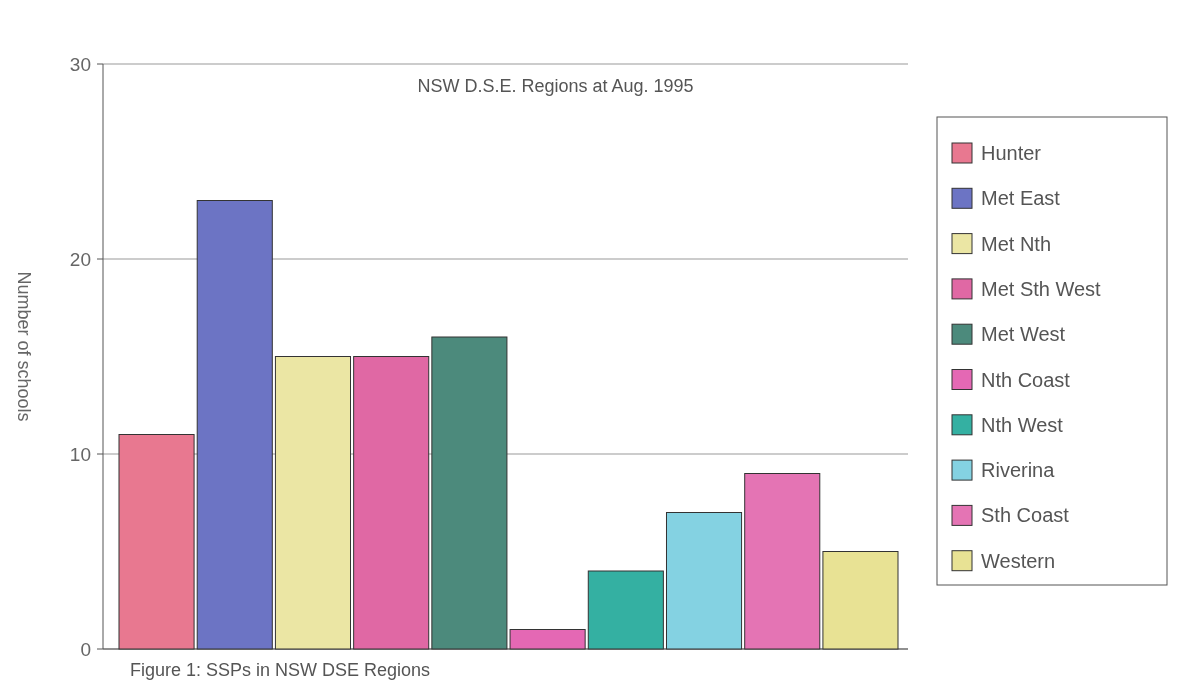 The image size is (1187, 684). I want to click on legend-label: Nth Coast, so click(1026, 379).